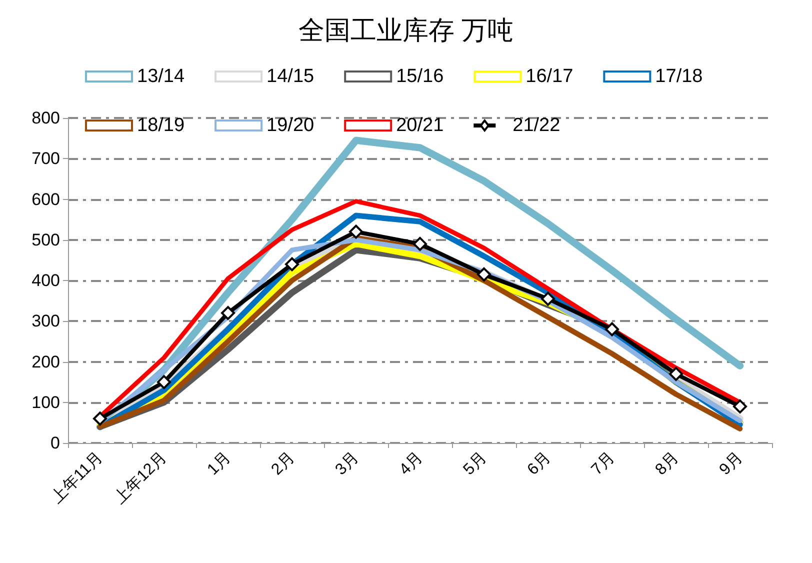  What do you see at coordinates (550, 76) in the screenshot?
I see `legend-label: 16/17` at bounding box center [550, 76].